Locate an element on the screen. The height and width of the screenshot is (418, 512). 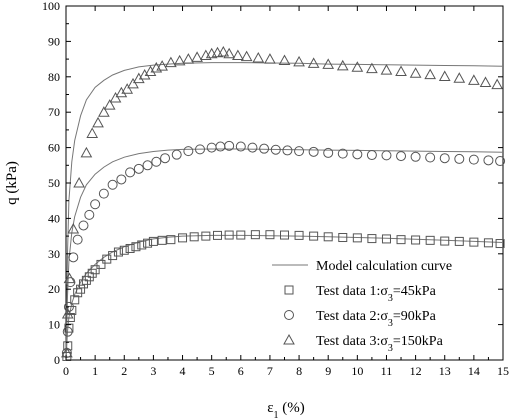
x-tick-label: 5 is located at coordinates (212, 371).